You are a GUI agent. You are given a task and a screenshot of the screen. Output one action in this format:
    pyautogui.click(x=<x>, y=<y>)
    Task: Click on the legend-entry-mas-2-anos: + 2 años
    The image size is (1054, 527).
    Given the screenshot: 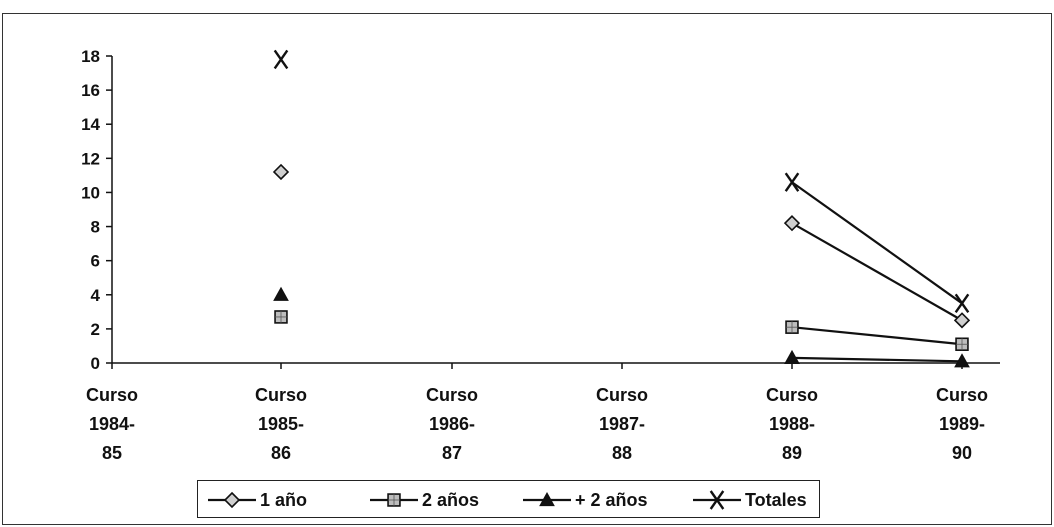 What is the action you would take?
    pyautogui.click(x=585, y=500)
    